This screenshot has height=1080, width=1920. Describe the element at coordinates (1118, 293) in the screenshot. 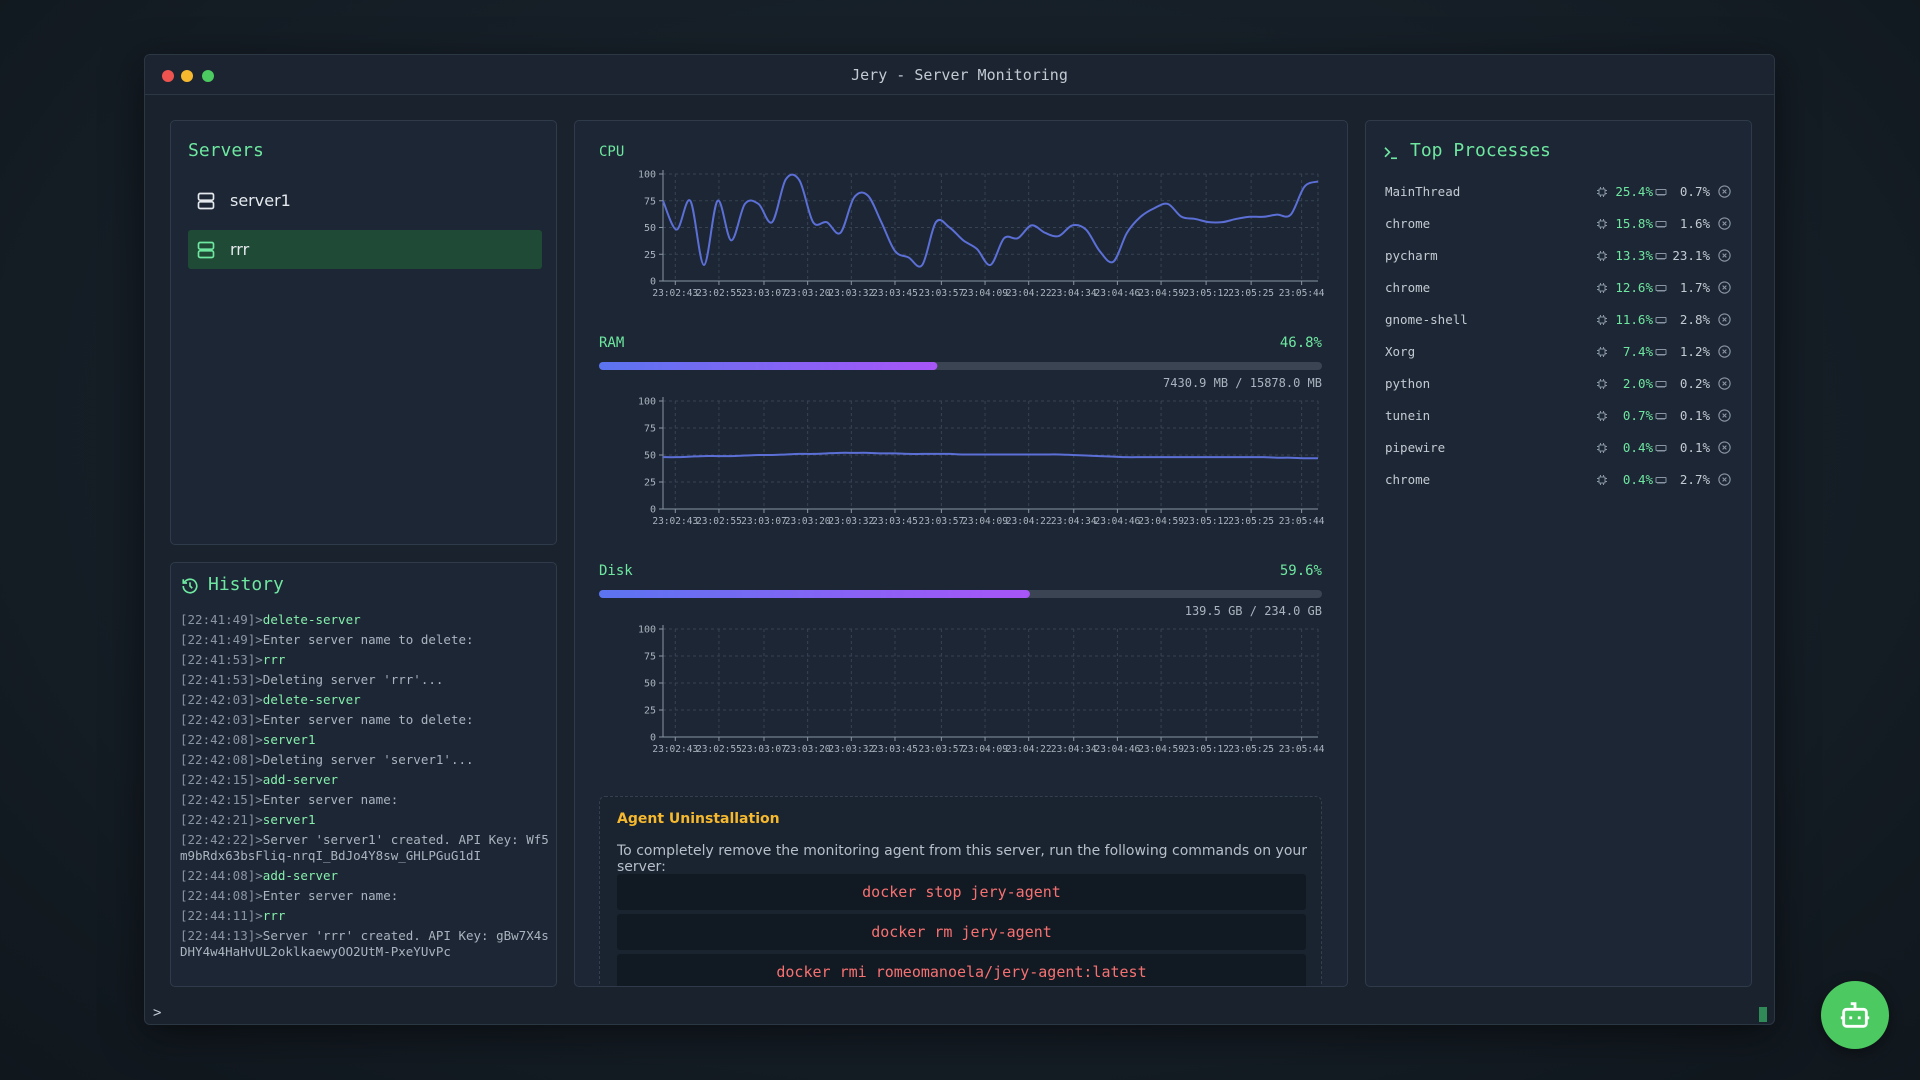

I see `x-tick-label: 23:04:46` at that location.